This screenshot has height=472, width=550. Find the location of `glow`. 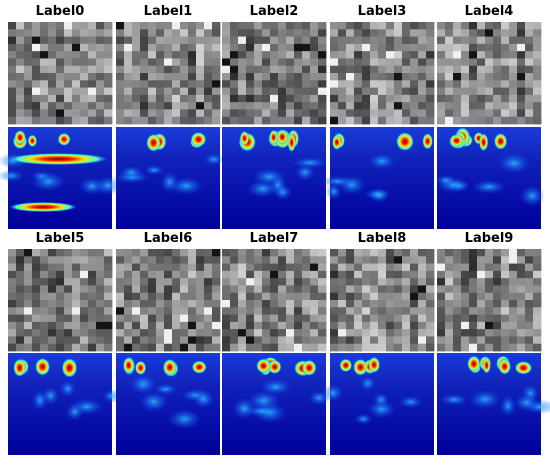

glow is located at coordinates (514, 163).